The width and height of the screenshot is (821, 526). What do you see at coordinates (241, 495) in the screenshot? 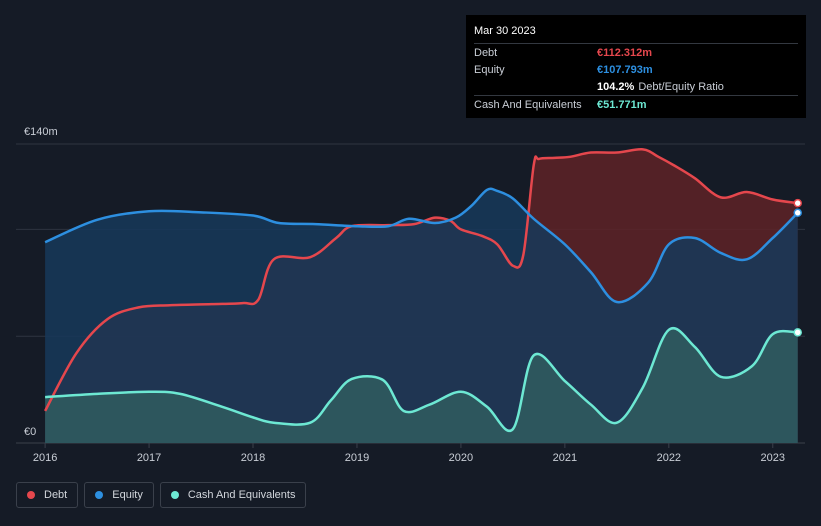
I see `legend-cash-label: Cash And Equivalents` at bounding box center [241, 495].